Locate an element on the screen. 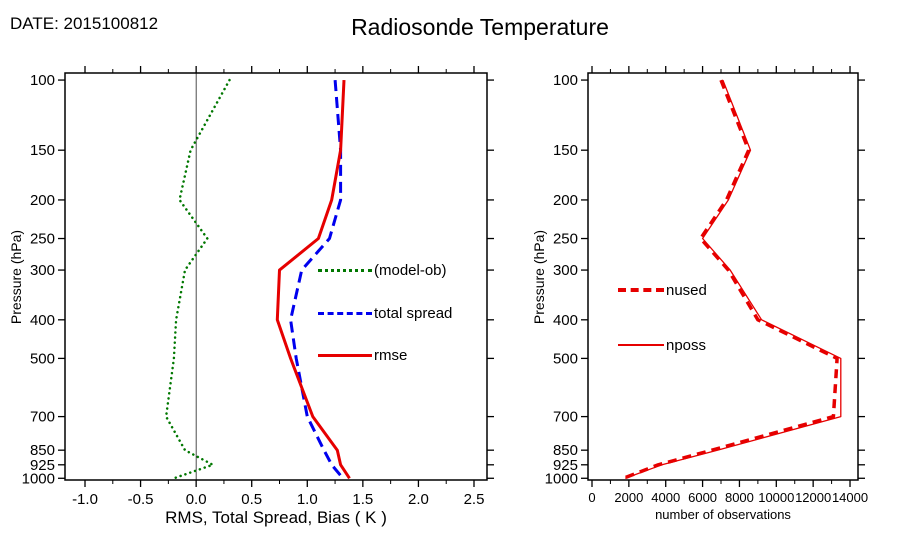  svg-text: 12000 is located at coordinates (813, 497).